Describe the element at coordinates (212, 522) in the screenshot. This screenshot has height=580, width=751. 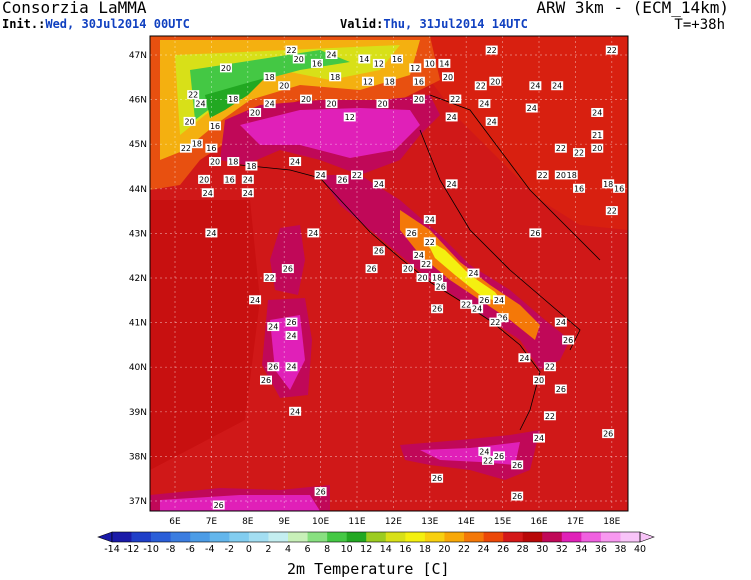
I see `lon-tick-label: 7E` at that location.